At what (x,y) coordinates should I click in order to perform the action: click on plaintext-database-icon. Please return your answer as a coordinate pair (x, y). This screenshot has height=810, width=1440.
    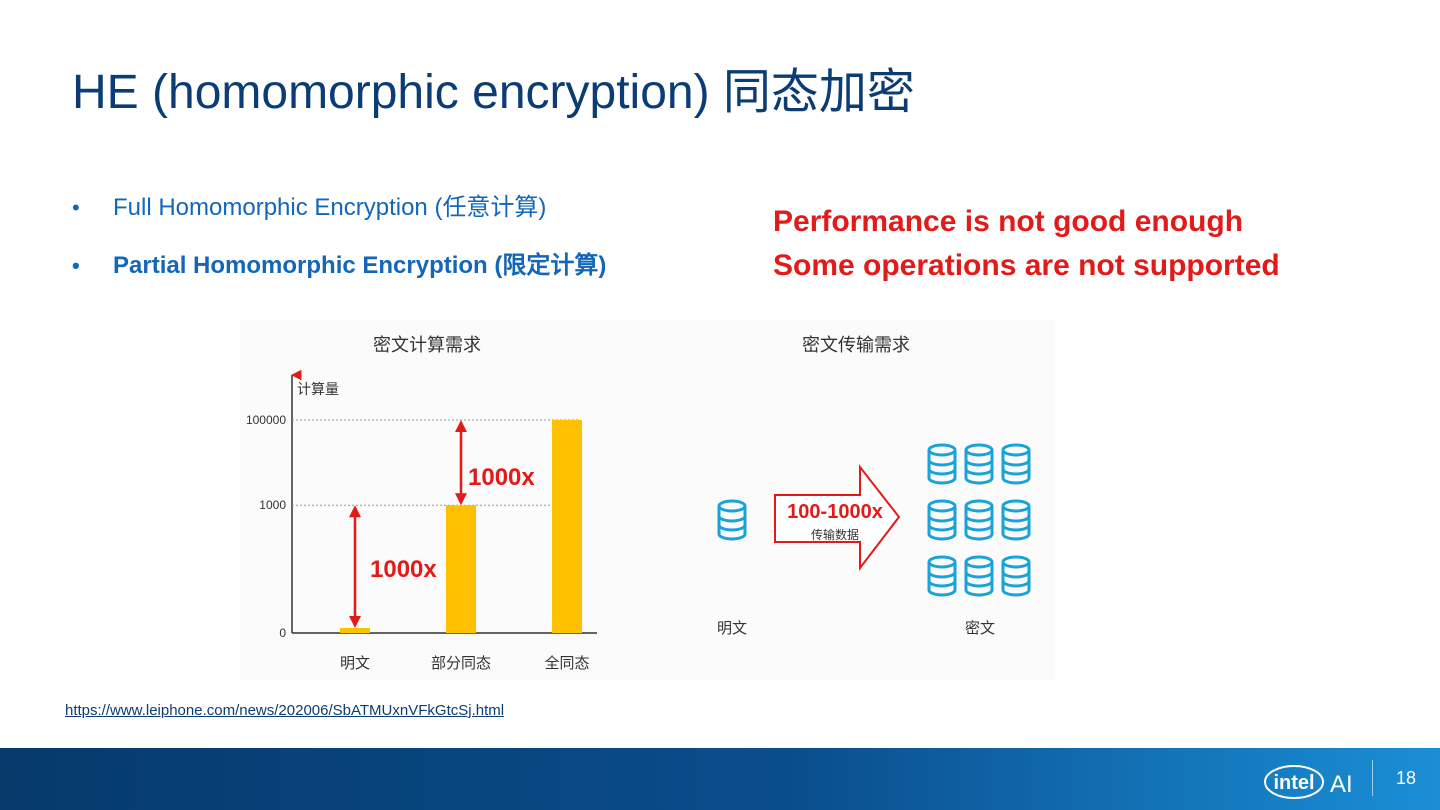
    Looking at the image, I should click on (732, 520).